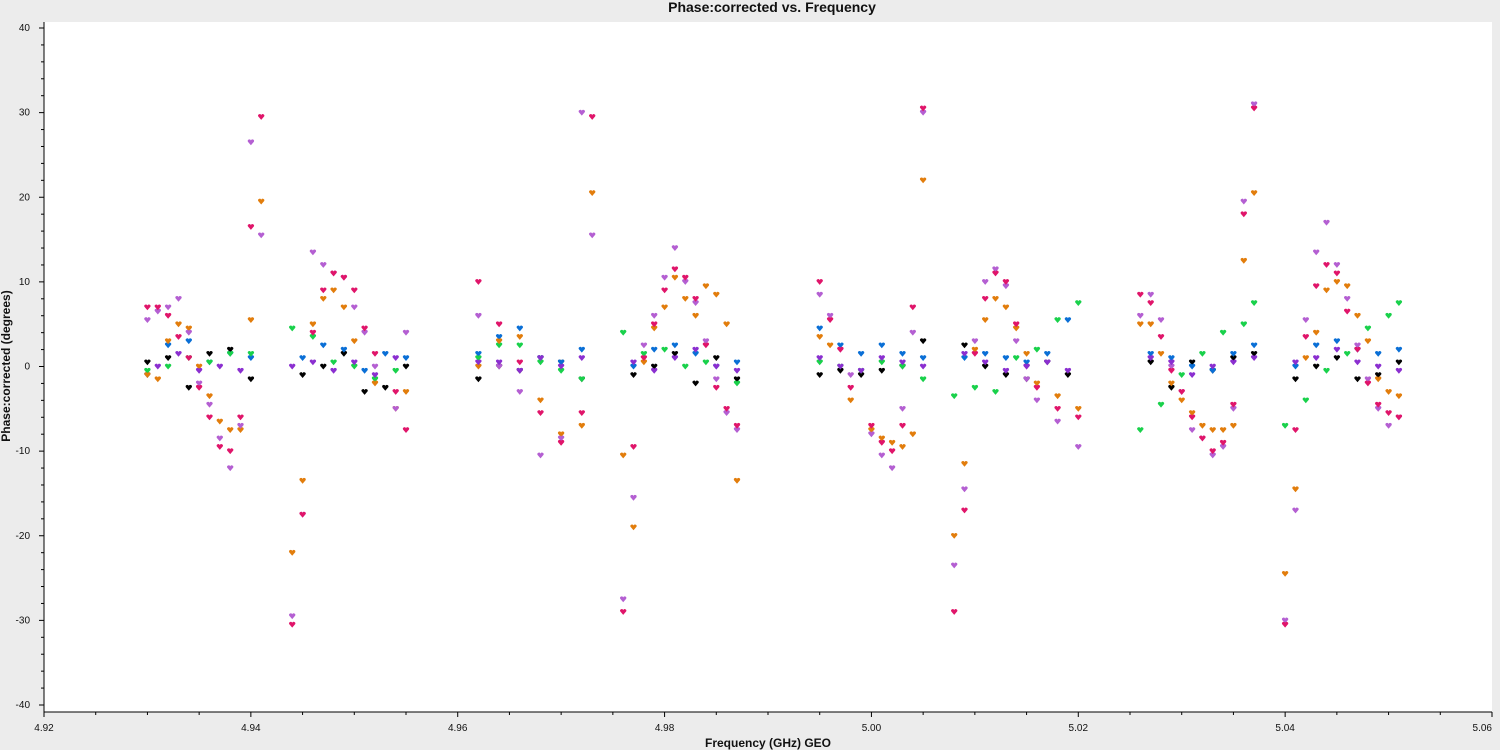 Image resolution: width=1500 pixels, height=750 pixels. I want to click on x-axis-ticks: 4.92 4.94 4.96 4.98 5.00 5.02 5.04 5.06, so click(763, 723).